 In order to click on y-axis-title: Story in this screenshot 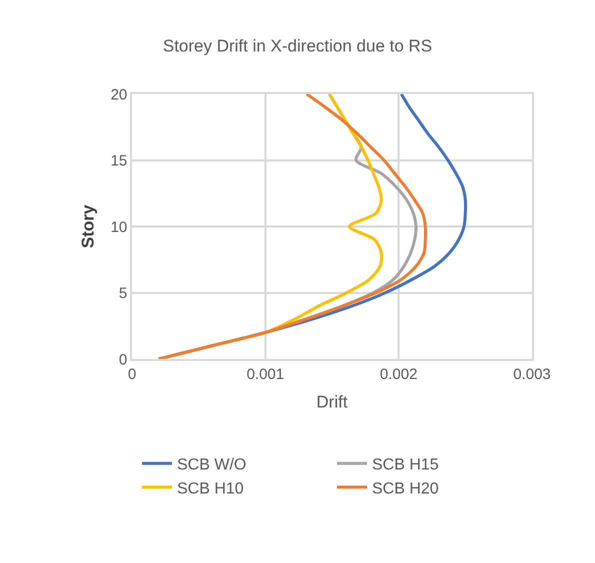, I will do `click(88, 226)`.